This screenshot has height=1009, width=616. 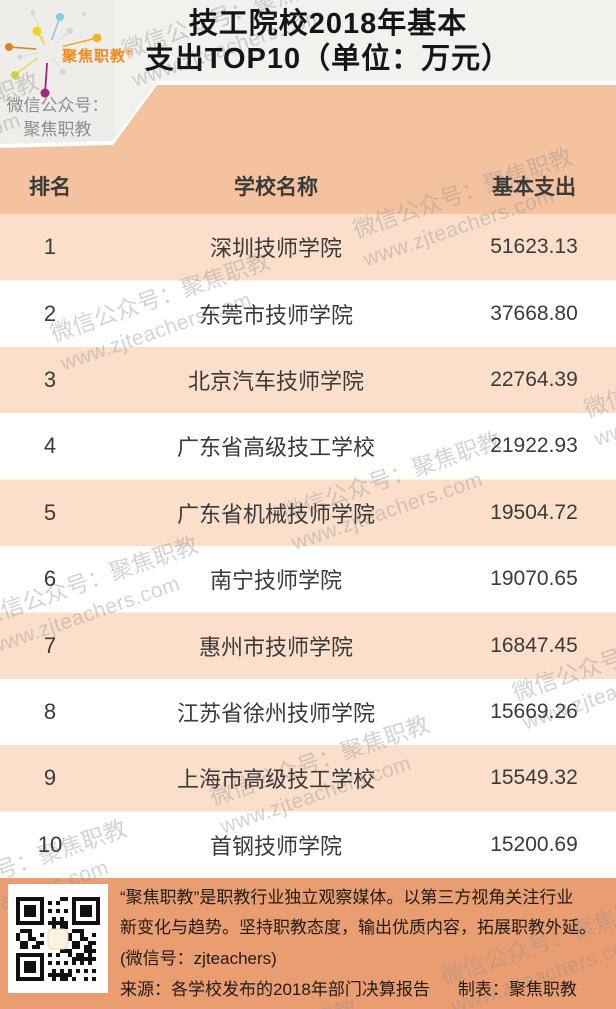 I want to click on rank-cell: 10, so click(x=50, y=844).